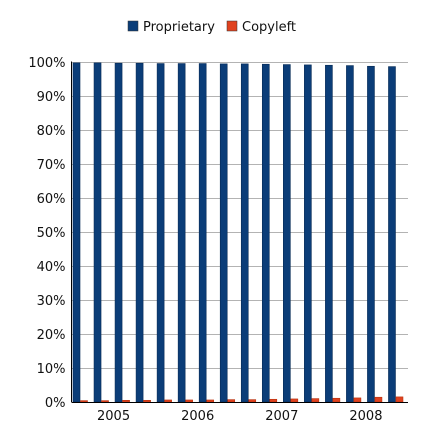  I want to click on y-tick-label: 40%, so click(51, 267).